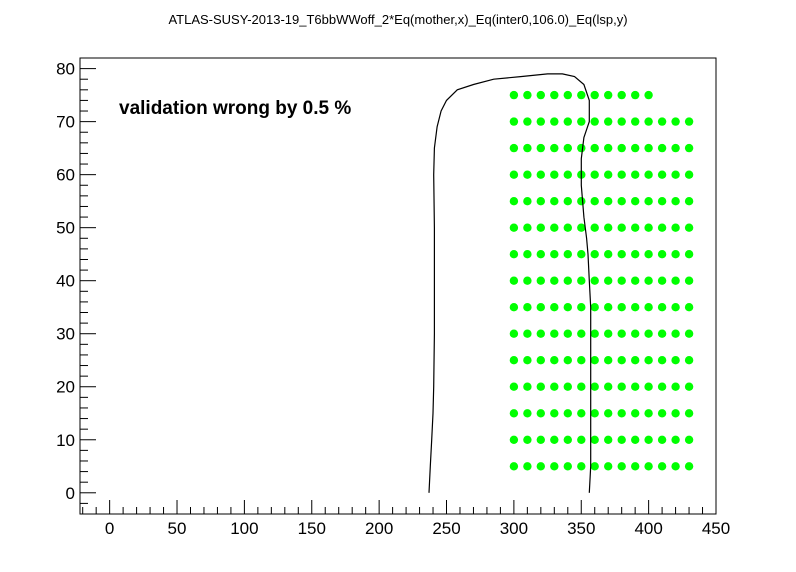 The image size is (796, 572). What do you see at coordinates (177, 528) in the screenshot?
I see `x-tick-label: 50` at bounding box center [177, 528].